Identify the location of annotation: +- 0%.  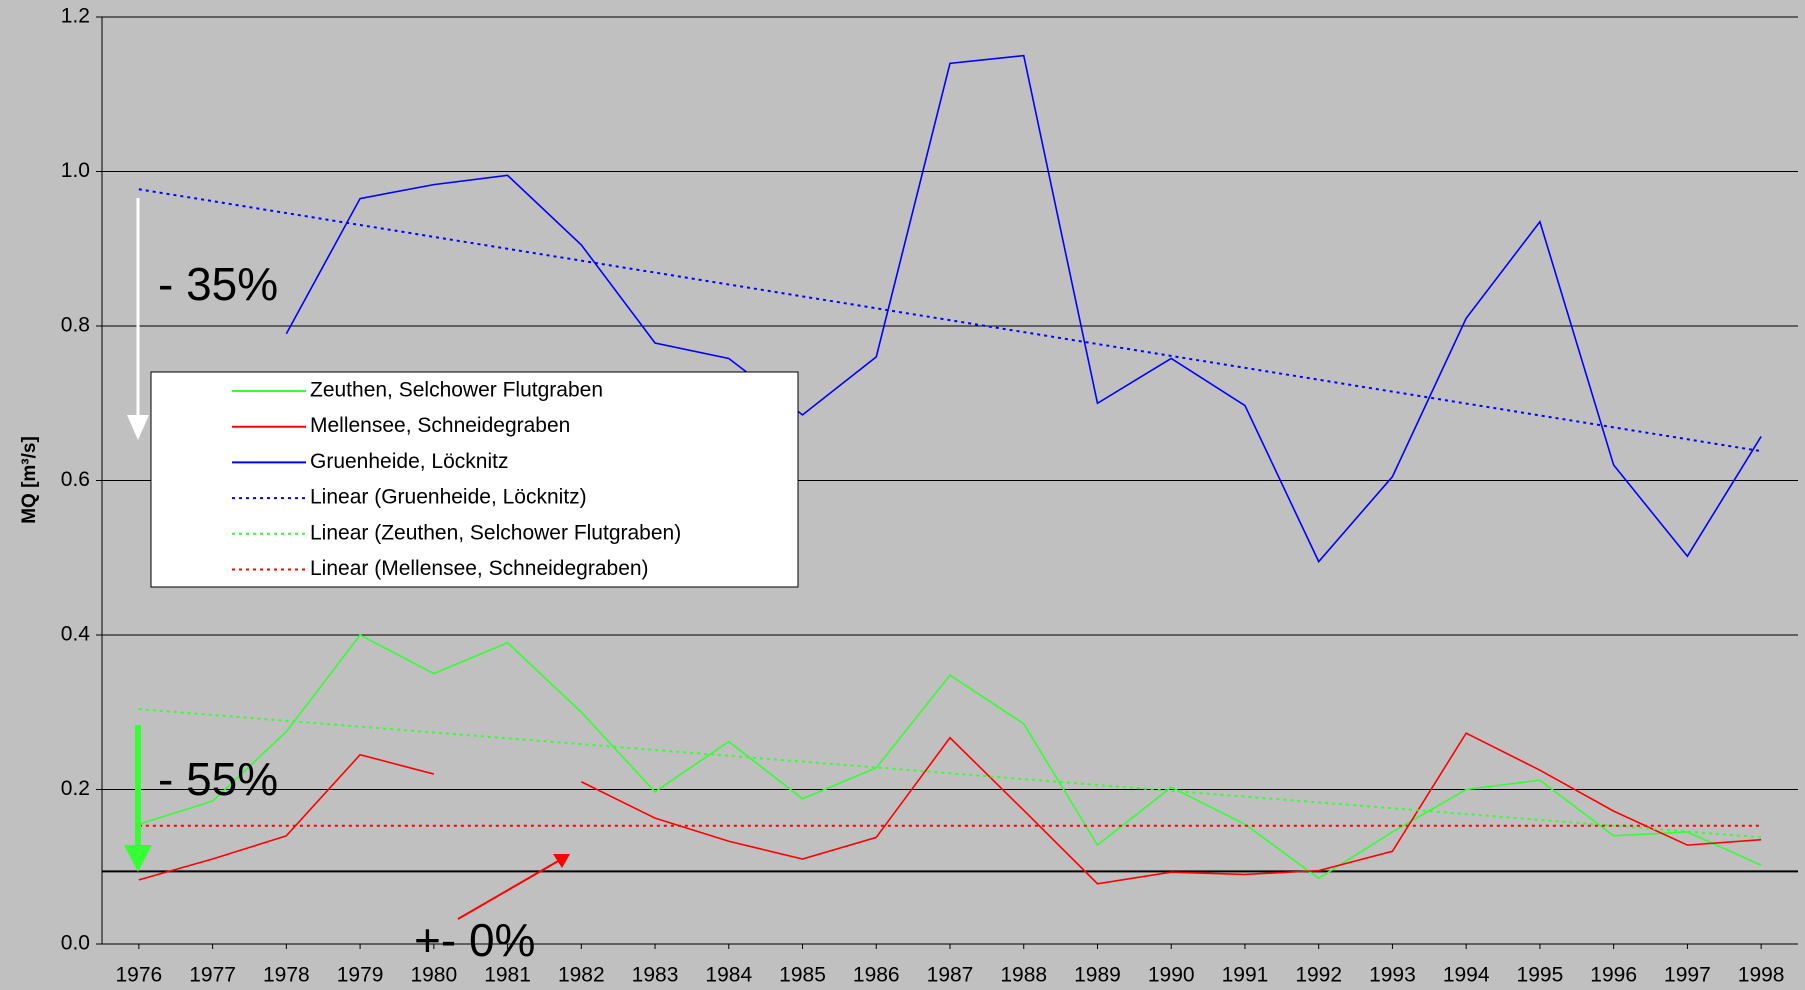
(474, 940).